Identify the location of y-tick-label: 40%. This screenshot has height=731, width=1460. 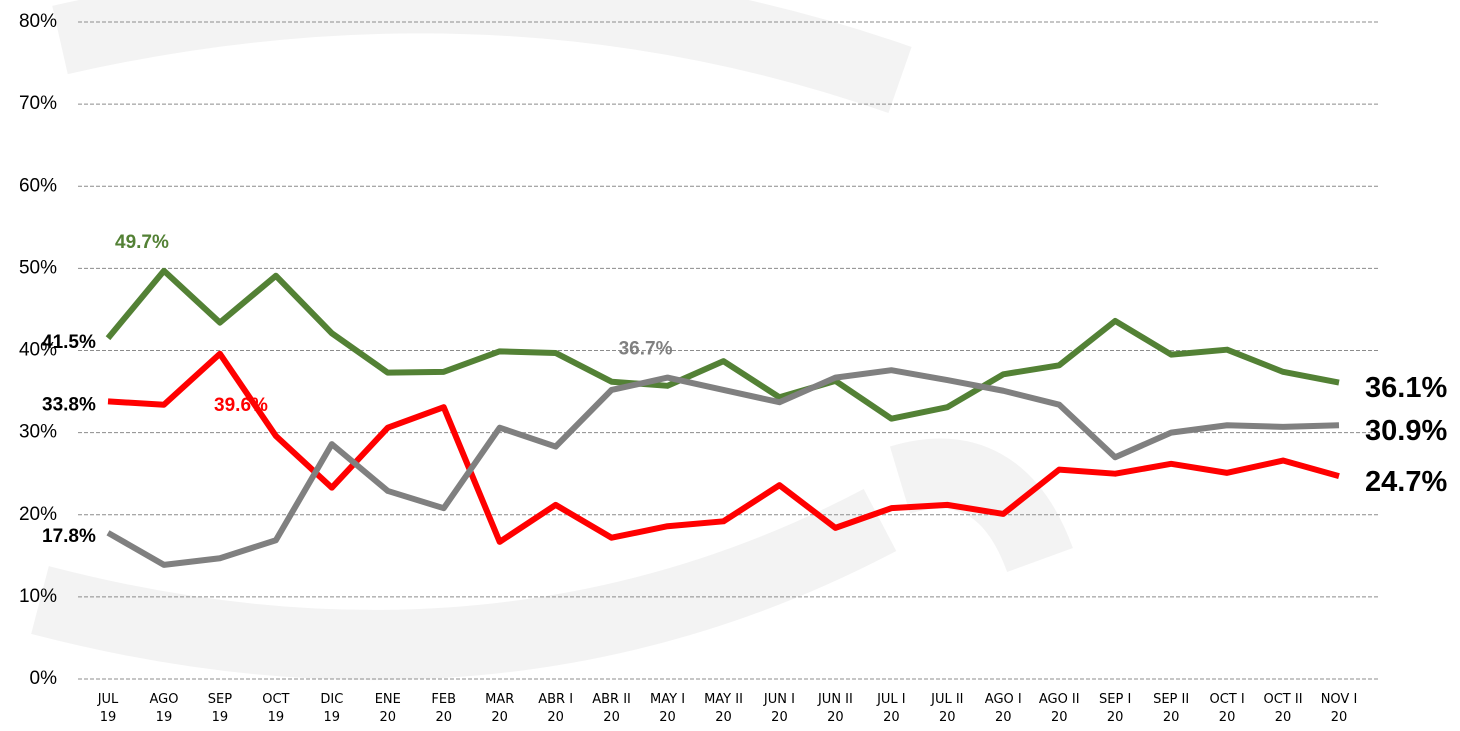
(38, 350).